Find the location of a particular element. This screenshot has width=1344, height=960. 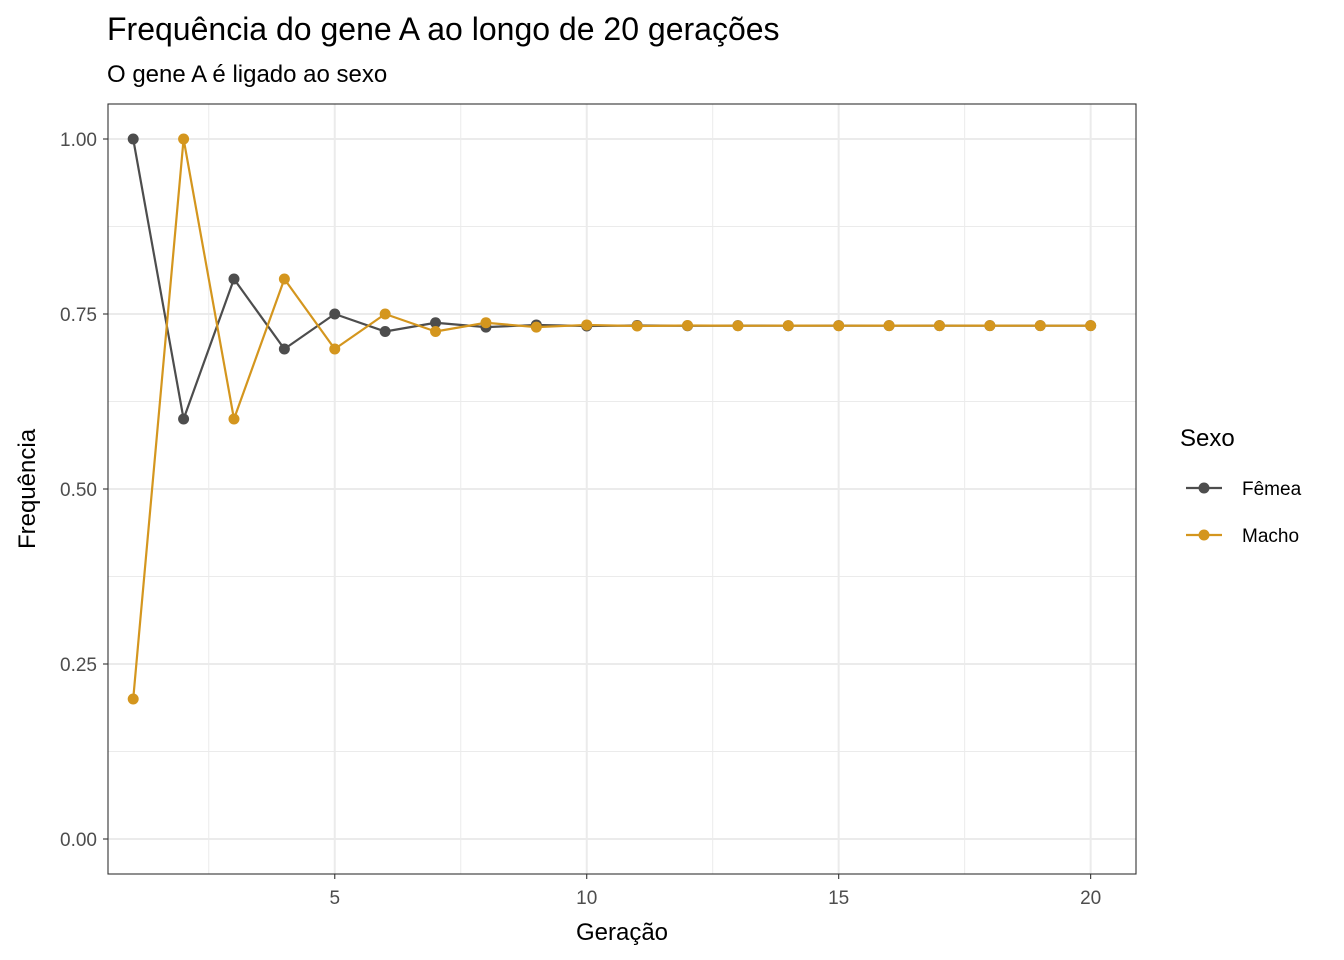

legend-item-macho: Macho is located at coordinates (1242, 536).